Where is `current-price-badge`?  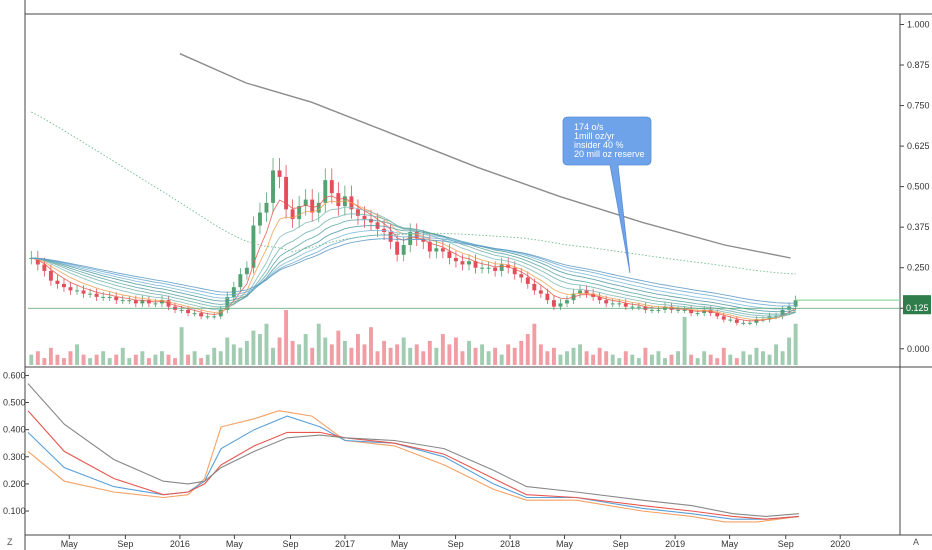
current-price-badge is located at coordinates (917, 308).